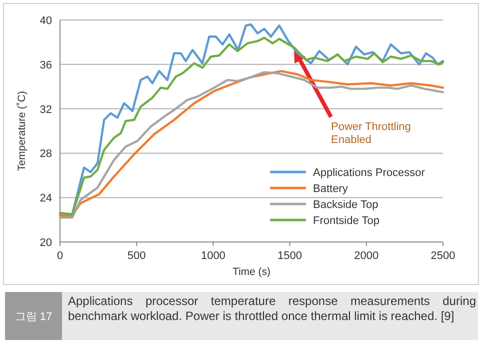 The height and width of the screenshot is (345, 483). What do you see at coordinates (46, 154) in the screenshot?
I see `y-tick-label: 28` at bounding box center [46, 154].